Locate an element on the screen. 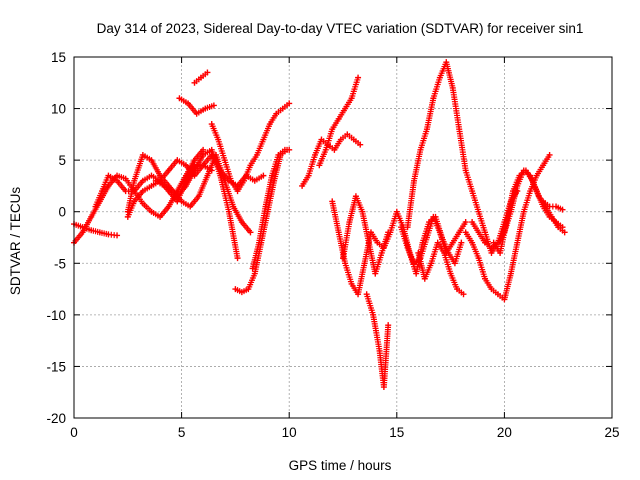 Image resolution: width=640 pixels, height=480 pixels. y-tick-label: 10 is located at coordinates (58, 109).